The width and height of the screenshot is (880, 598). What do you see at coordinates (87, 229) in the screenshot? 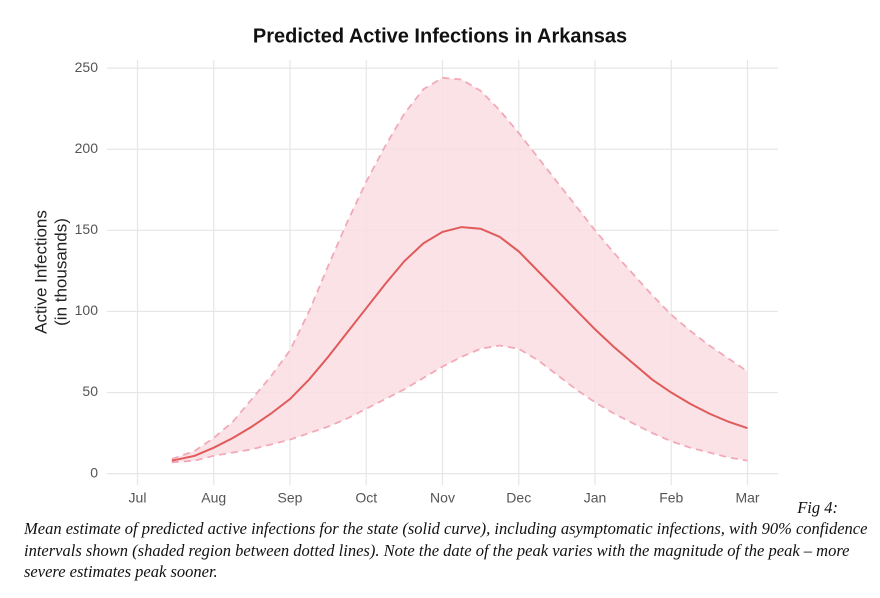
I see `y-tick-label: 150` at bounding box center [87, 229].